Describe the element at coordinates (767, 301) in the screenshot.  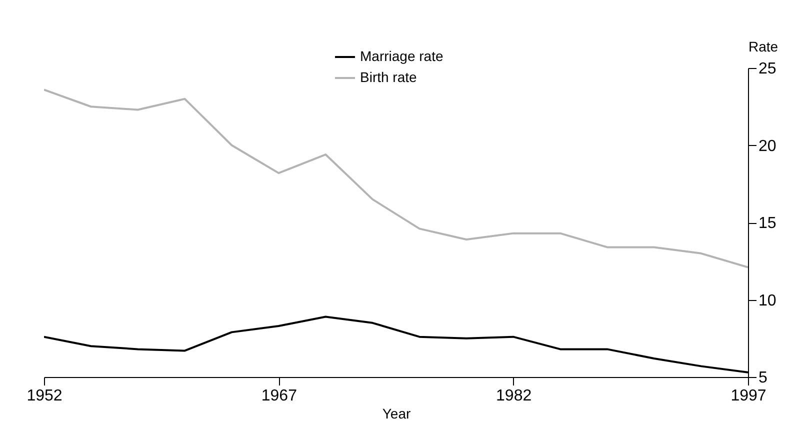
I see `y-tick-label: 10` at that location.